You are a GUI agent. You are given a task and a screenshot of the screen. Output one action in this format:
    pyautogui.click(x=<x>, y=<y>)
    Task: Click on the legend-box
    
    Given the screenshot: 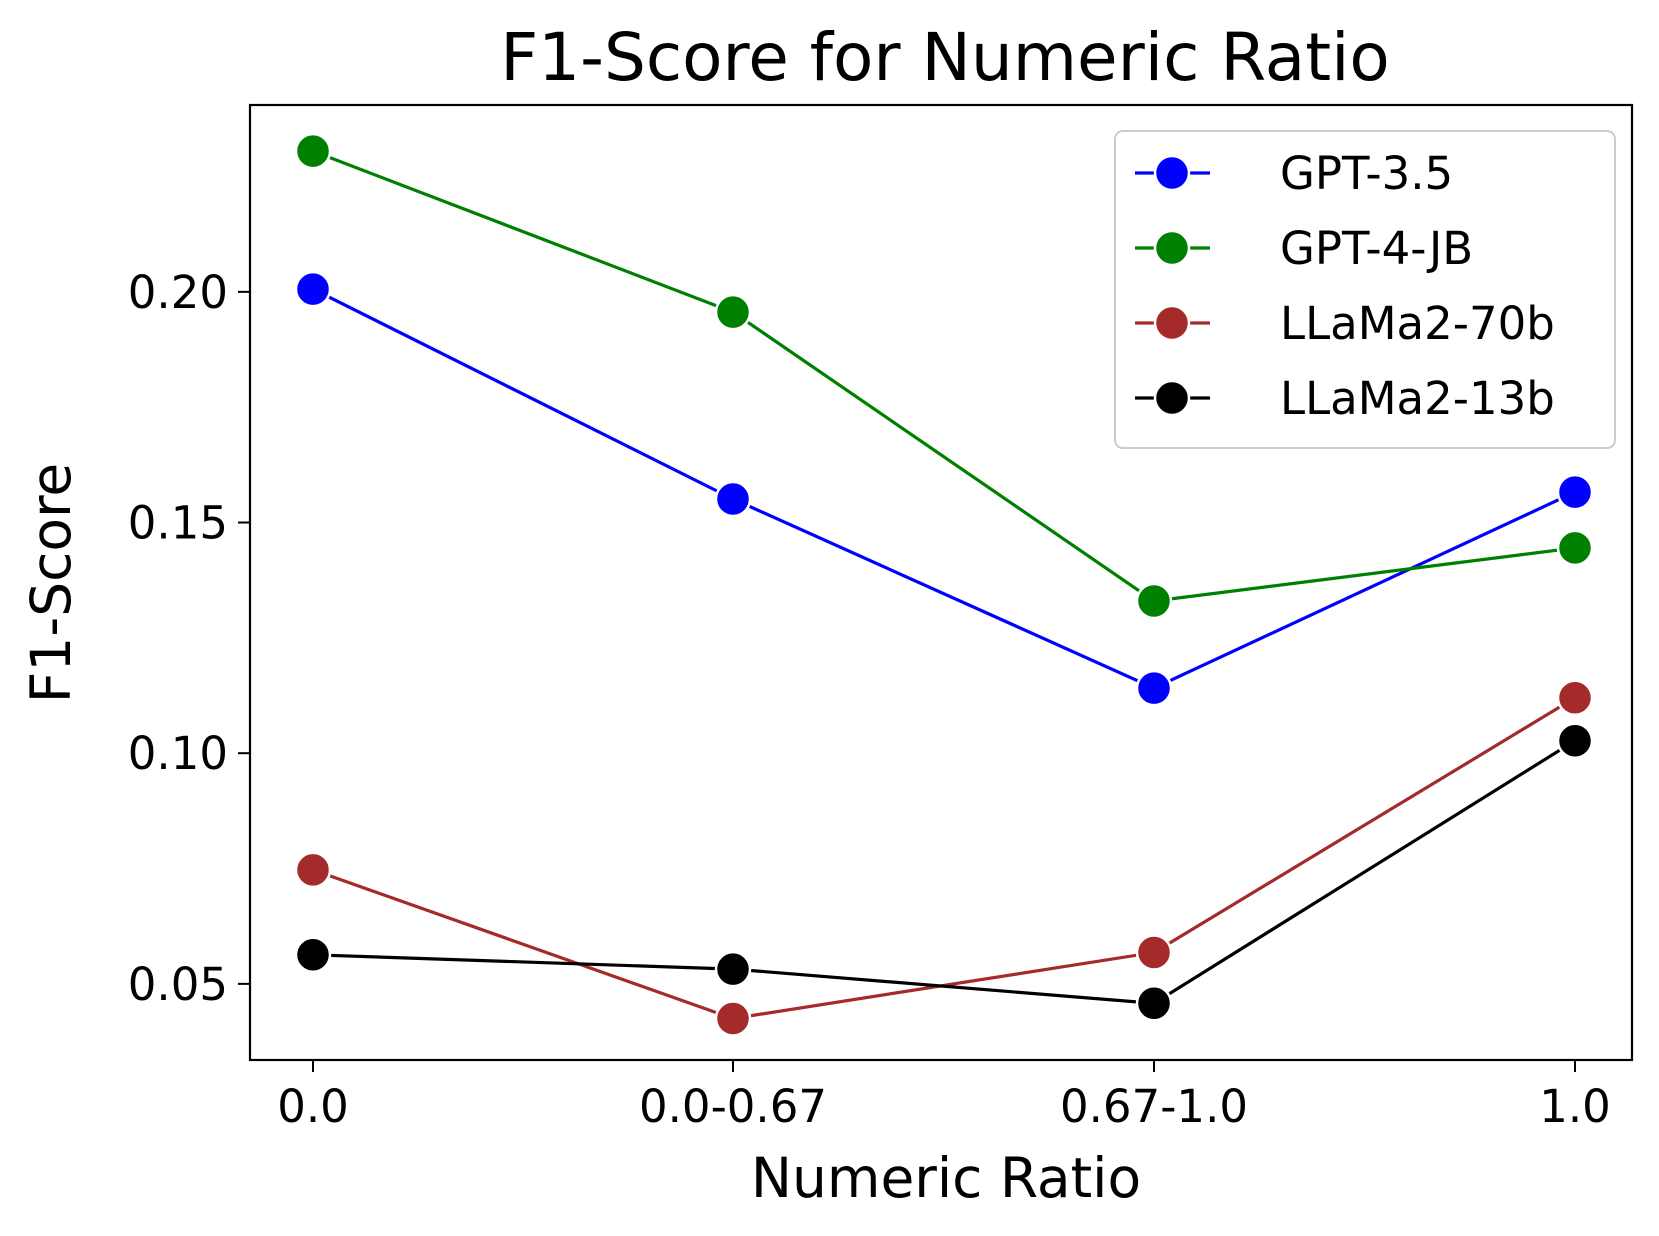 What is the action you would take?
    pyautogui.click(x=1365, y=289)
    